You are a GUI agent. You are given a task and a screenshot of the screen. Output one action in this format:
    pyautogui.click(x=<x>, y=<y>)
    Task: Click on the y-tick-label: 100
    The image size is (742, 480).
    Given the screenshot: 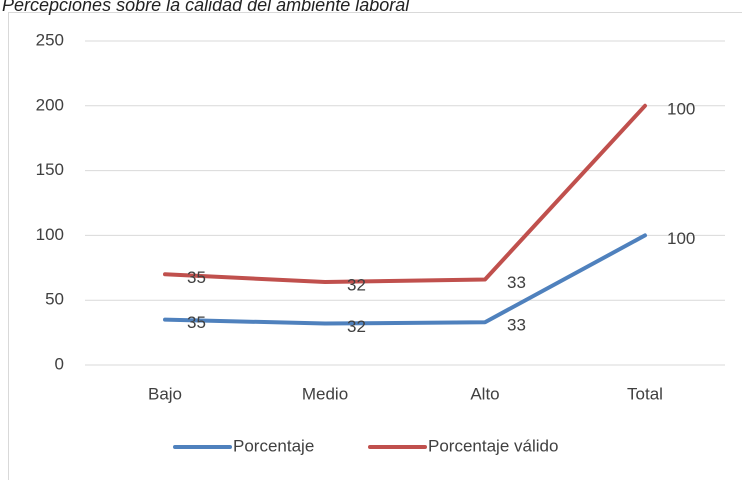 What is the action you would take?
    pyautogui.click(x=50, y=234)
    